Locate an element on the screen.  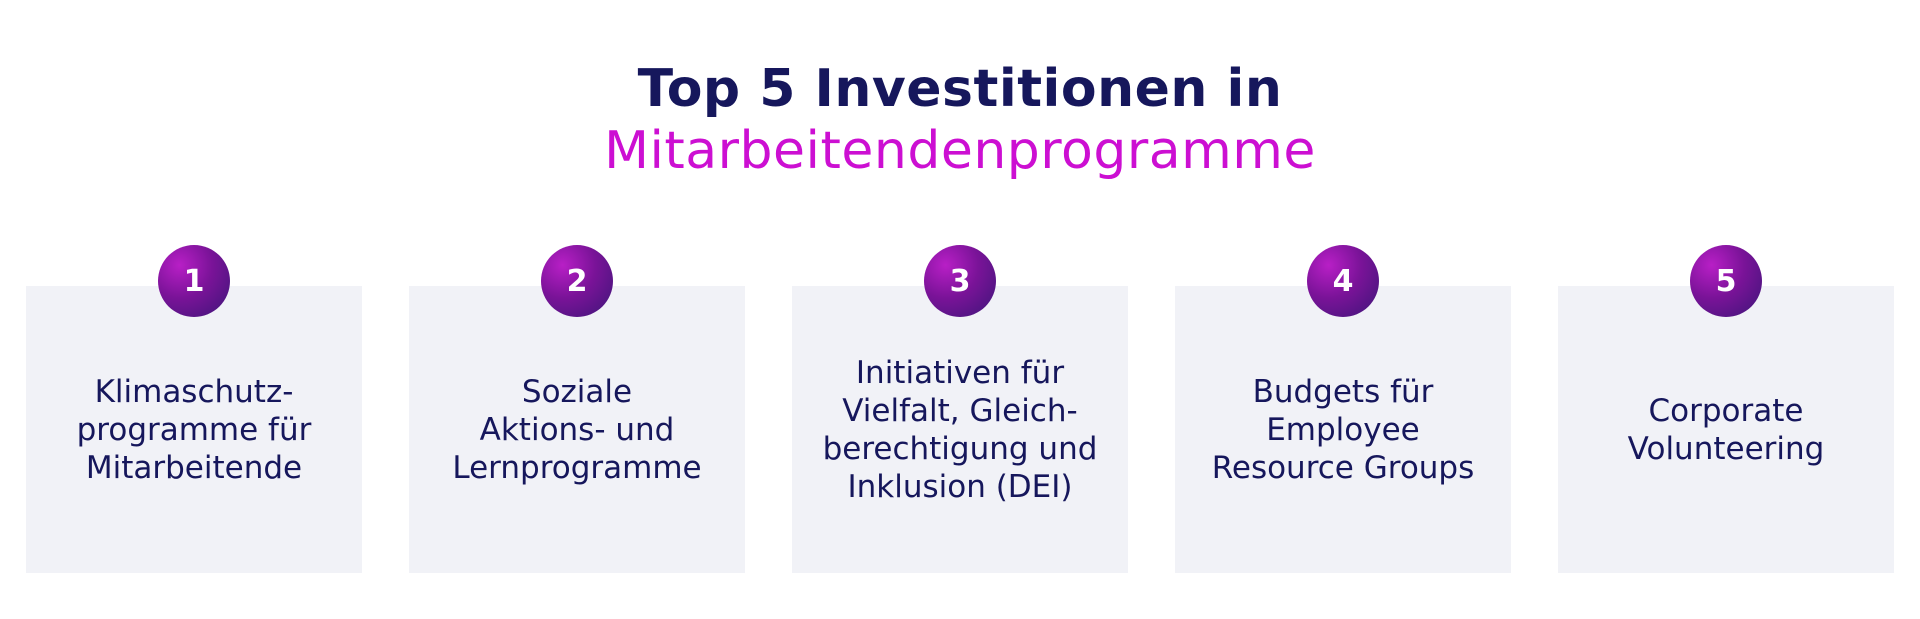
card-4: Budgets für Employee Resource Groups is located at coordinates (1343, 429).